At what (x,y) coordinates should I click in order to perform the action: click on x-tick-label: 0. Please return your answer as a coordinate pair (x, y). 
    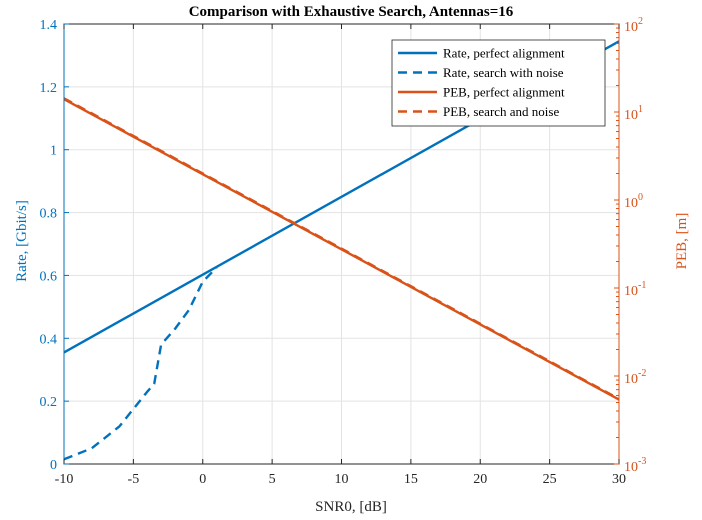
    Looking at the image, I should click on (202, 479).